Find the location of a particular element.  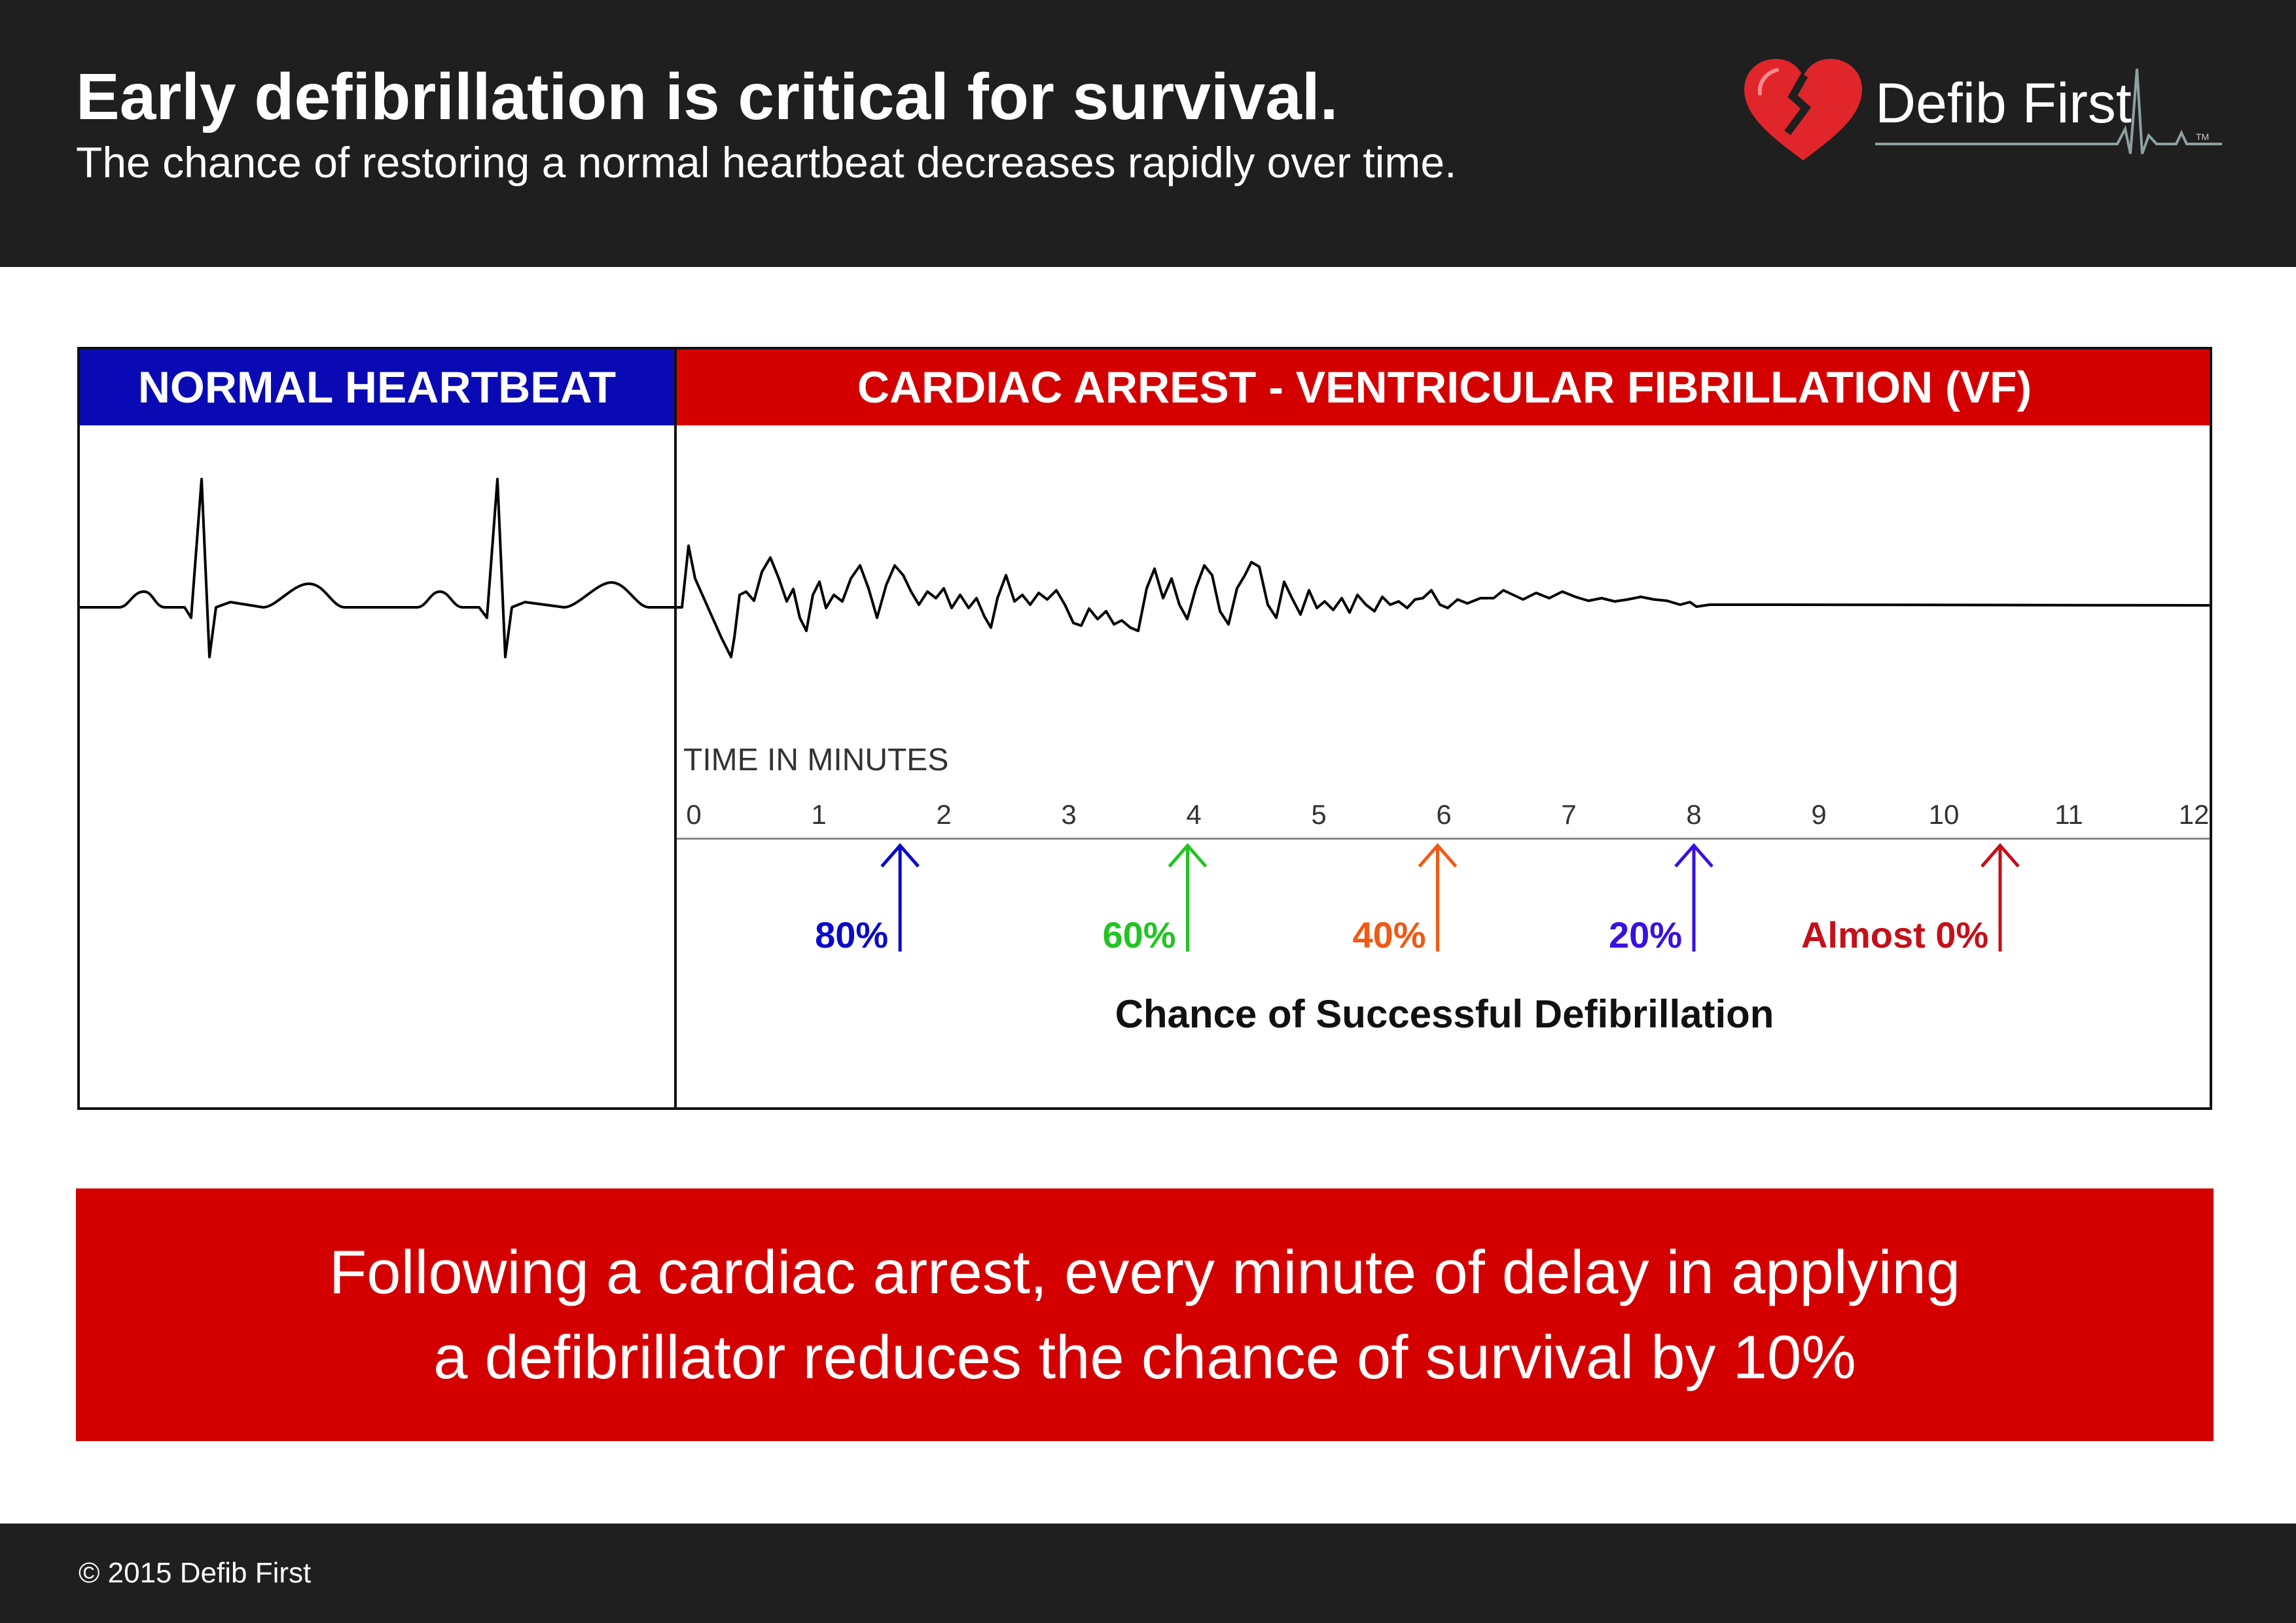

vf-ecg-trace is located at coordinates (1443, 601).